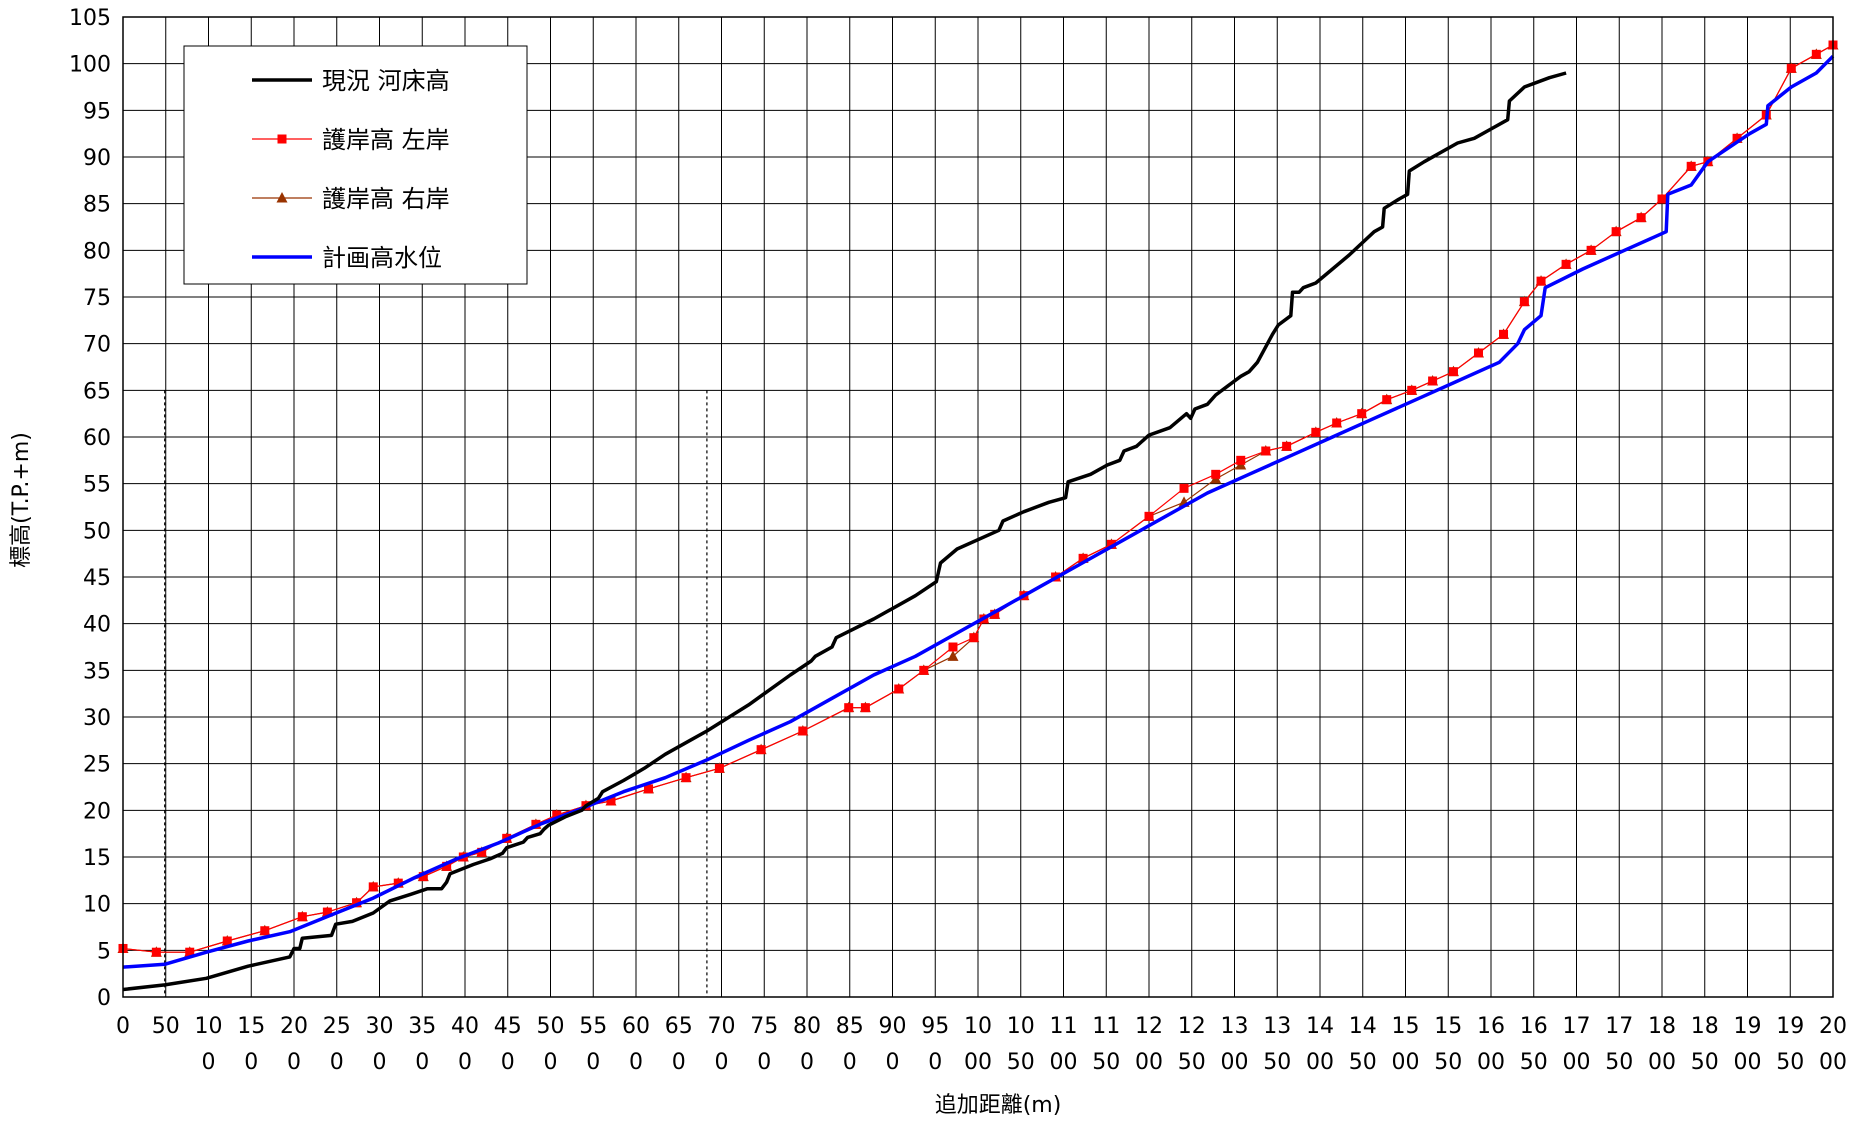 This screenshot has height=1123, width=1856. What do you see at coordinates (21, 500) in the screenshot?
I see `y-axis-title: 標高(T.P.+m)` at bounding box center [21, 500].